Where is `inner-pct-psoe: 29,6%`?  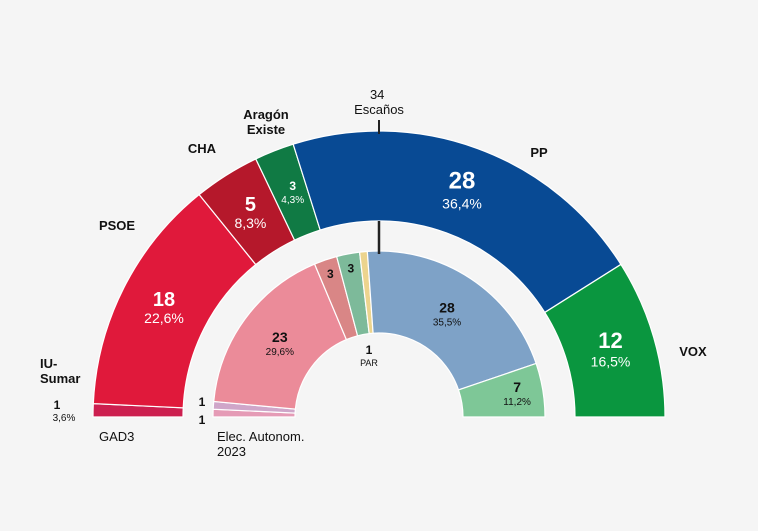
inner-pct-psoe: 29,6% is located at coordinates (280, 352).